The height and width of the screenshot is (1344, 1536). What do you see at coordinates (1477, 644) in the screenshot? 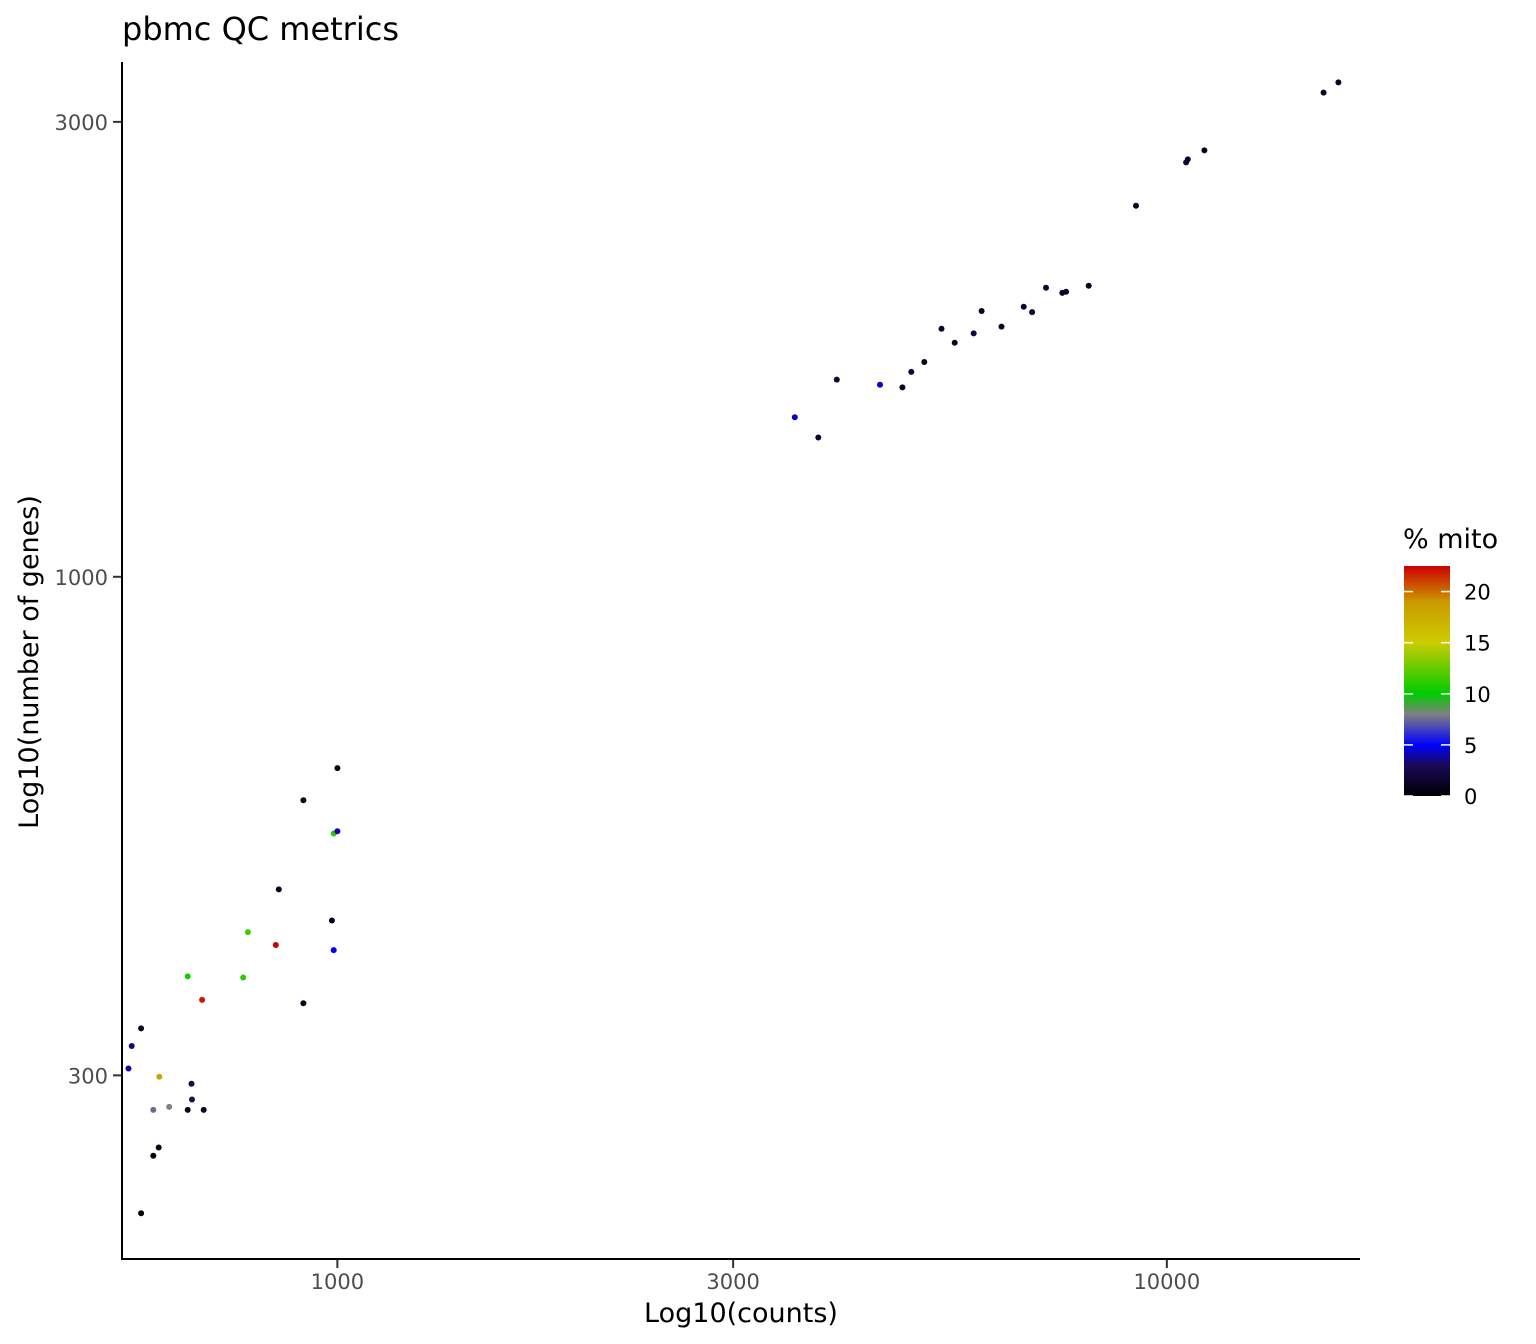
I see `legend-break-label: 15` at bounding box center [1477, 644].